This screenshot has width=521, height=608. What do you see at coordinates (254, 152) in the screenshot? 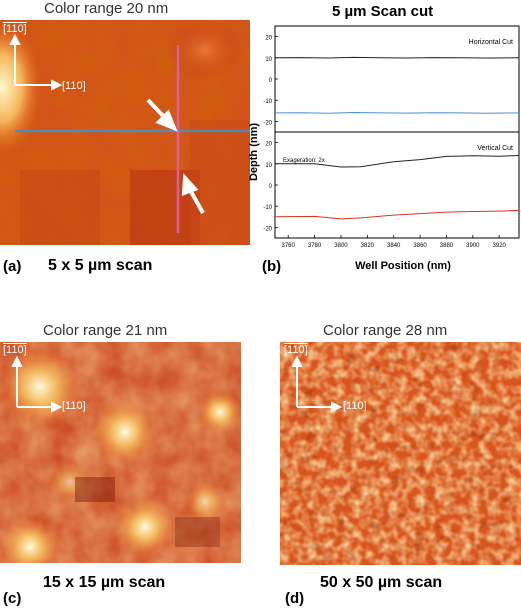
I see `chart-ylabel: Depth (nm)` at bounding box center [254, 152].